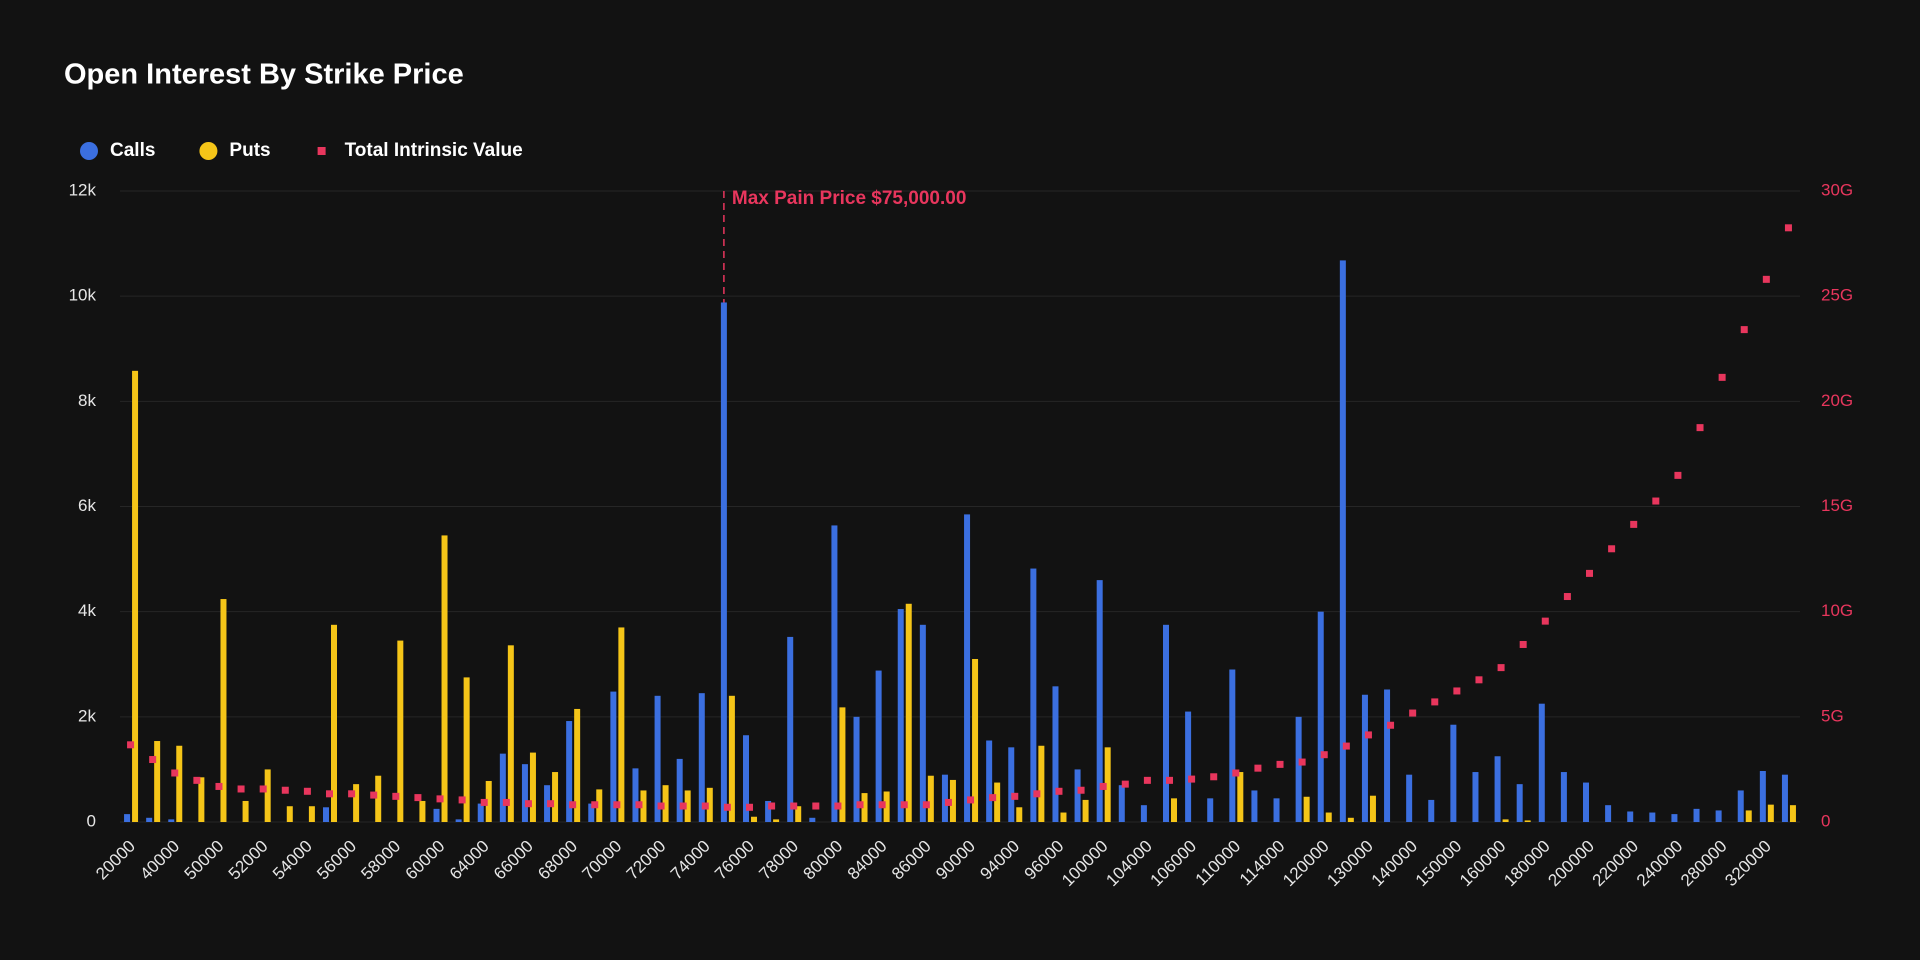 Image resolution: width=1920 pixels, height=960 pixels. Describe the element at coordinates (1832, 715) in the screenshot. I see `y2-tick-label: 5G` at that location.